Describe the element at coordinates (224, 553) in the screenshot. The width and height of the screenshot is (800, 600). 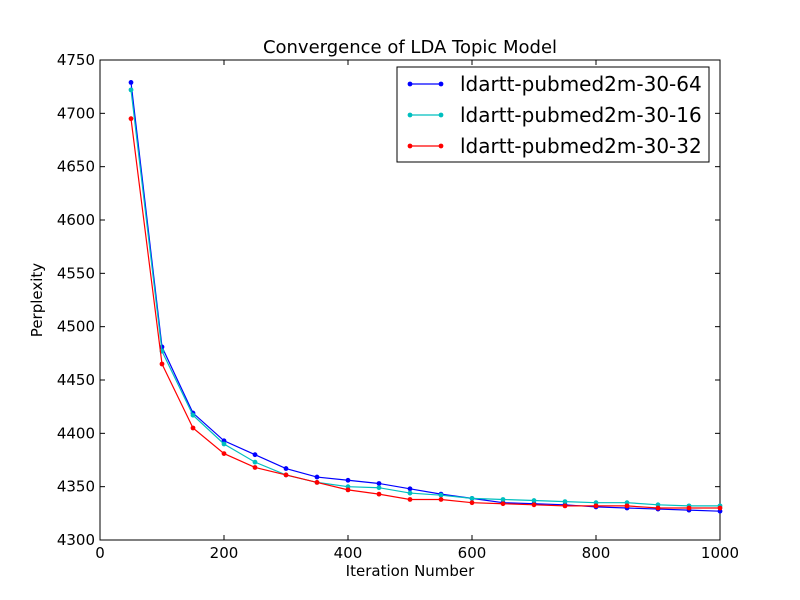
I see `x-tick-label: 200` at that location.